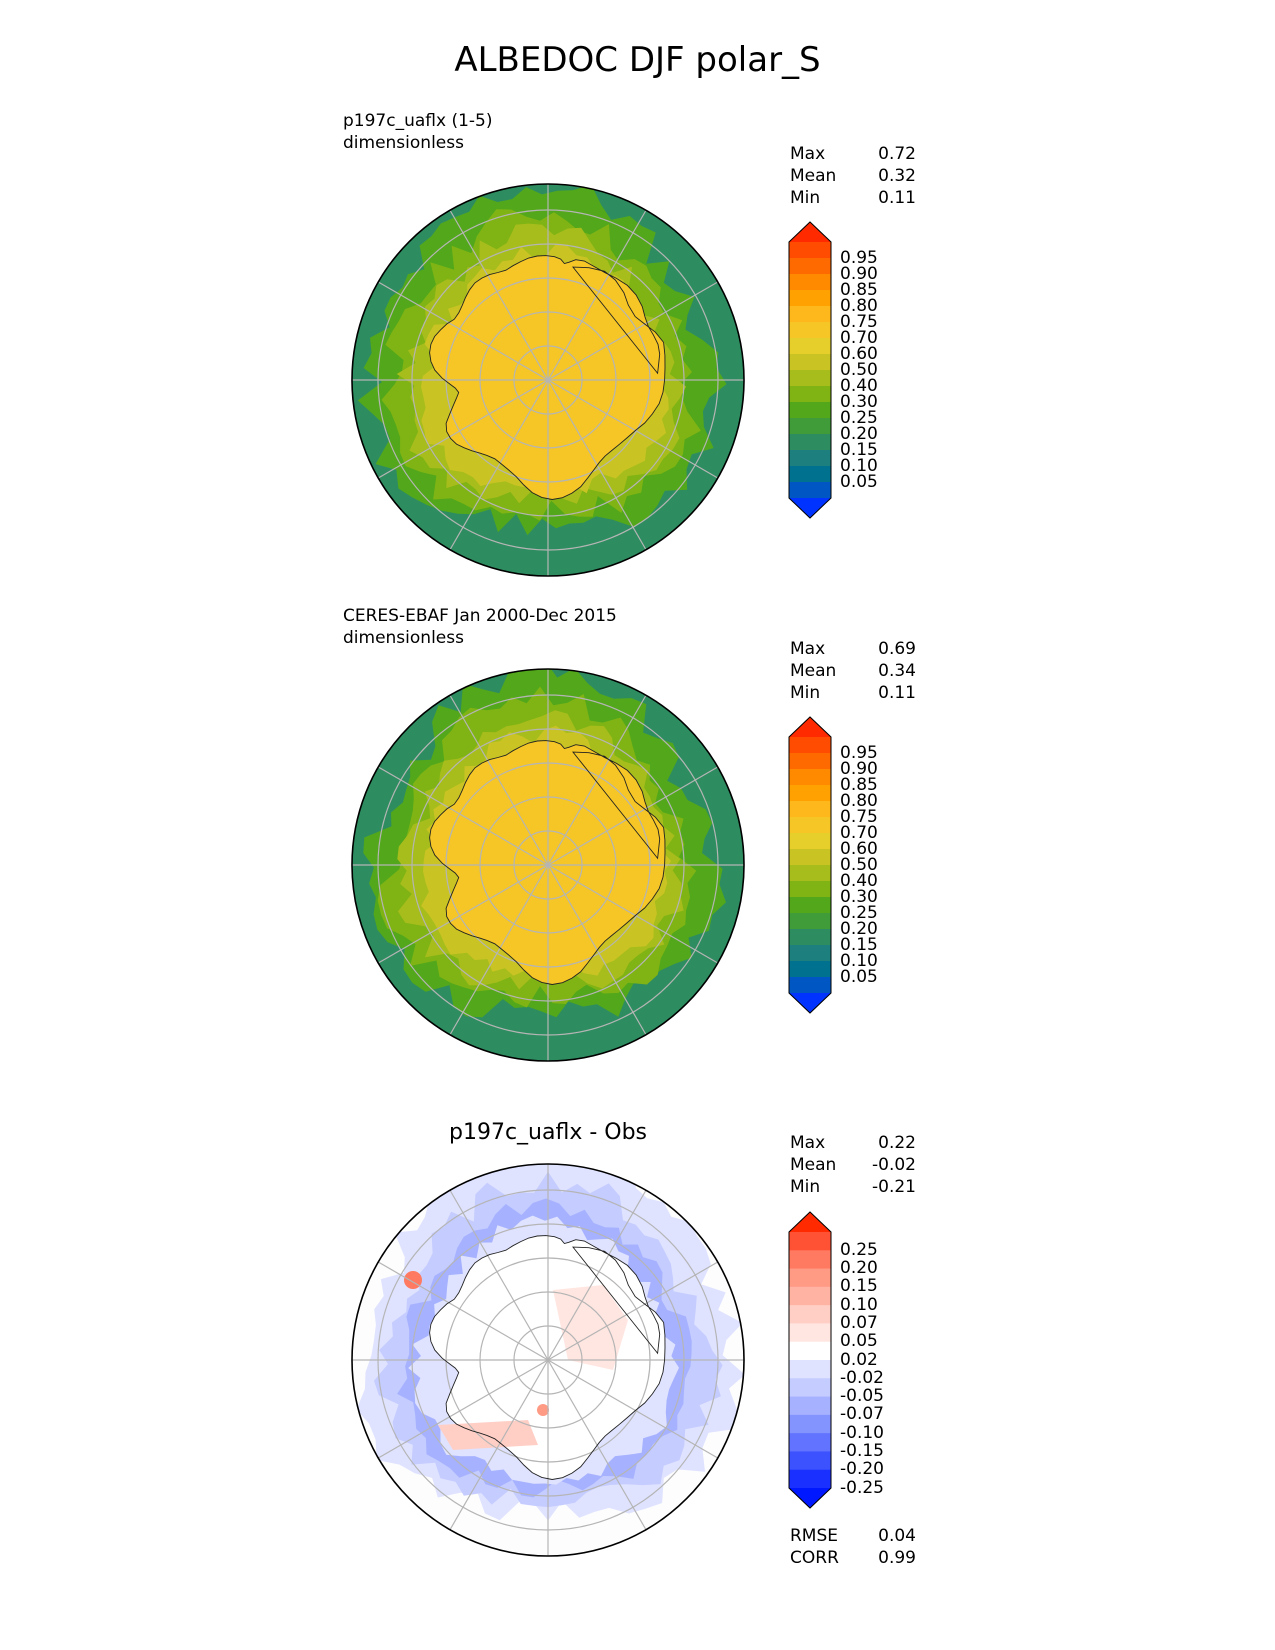  I want to click on colorbar-tick-label: -0.25, so click(862, 1487).